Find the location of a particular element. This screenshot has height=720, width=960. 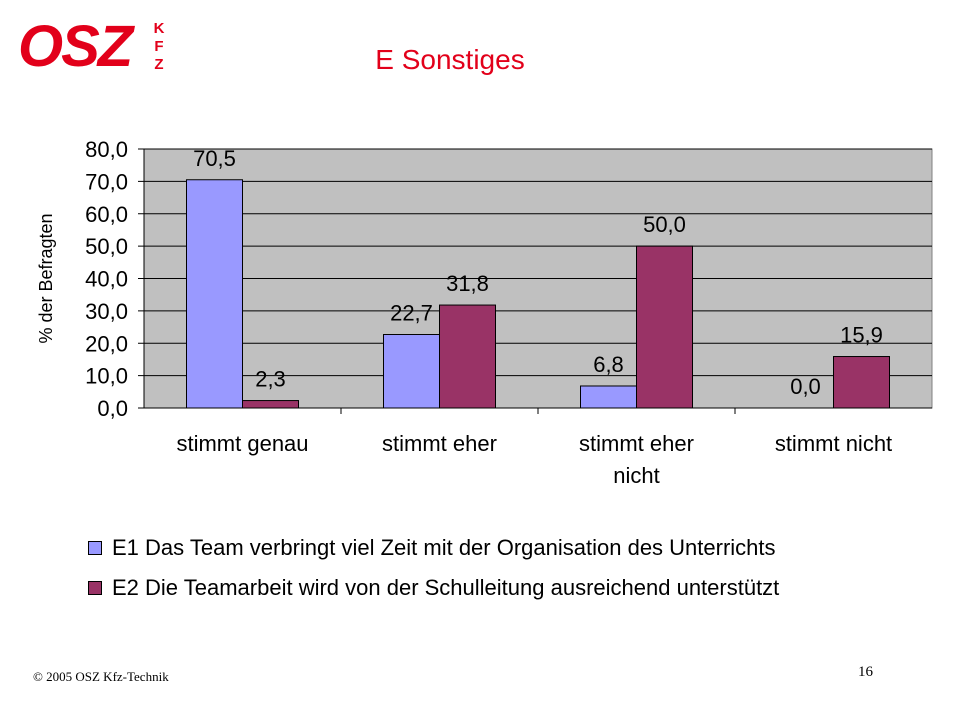

data-label: 6,8 is located at coordinates (608, 364).